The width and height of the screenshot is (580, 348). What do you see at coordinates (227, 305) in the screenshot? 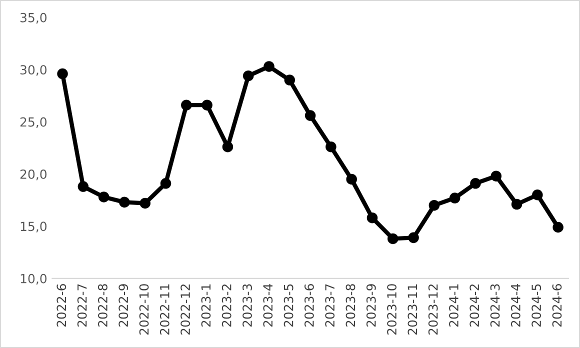
I see `x-tick-label: 2023-2` at bounding box center [227, 305].